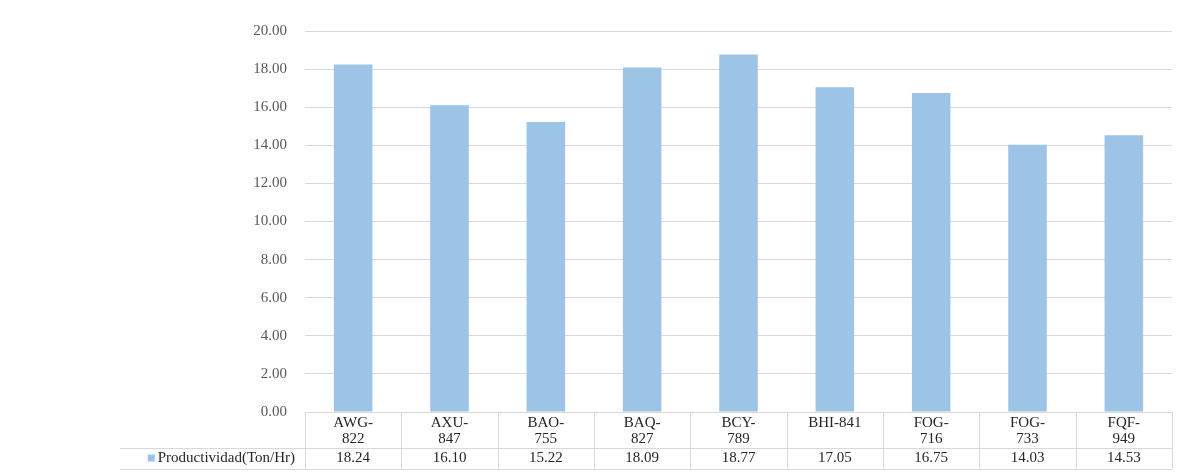 The width and height of the screenshot is (1189, 473). What do you see at coordinates (1123, 457) in the screenshot?
I see `data-label: 14.53` at bounding box center [1123, 457].